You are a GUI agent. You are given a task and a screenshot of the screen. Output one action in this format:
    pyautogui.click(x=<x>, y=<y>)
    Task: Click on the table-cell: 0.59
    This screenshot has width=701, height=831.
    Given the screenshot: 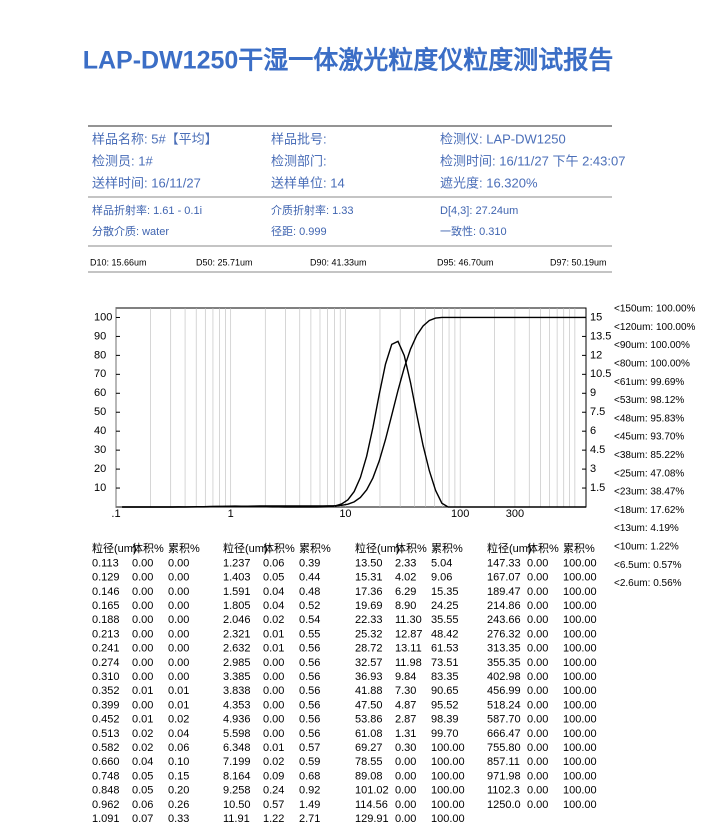 What is the action you would take?
    pyautogui.click(x=309, y=762)
    